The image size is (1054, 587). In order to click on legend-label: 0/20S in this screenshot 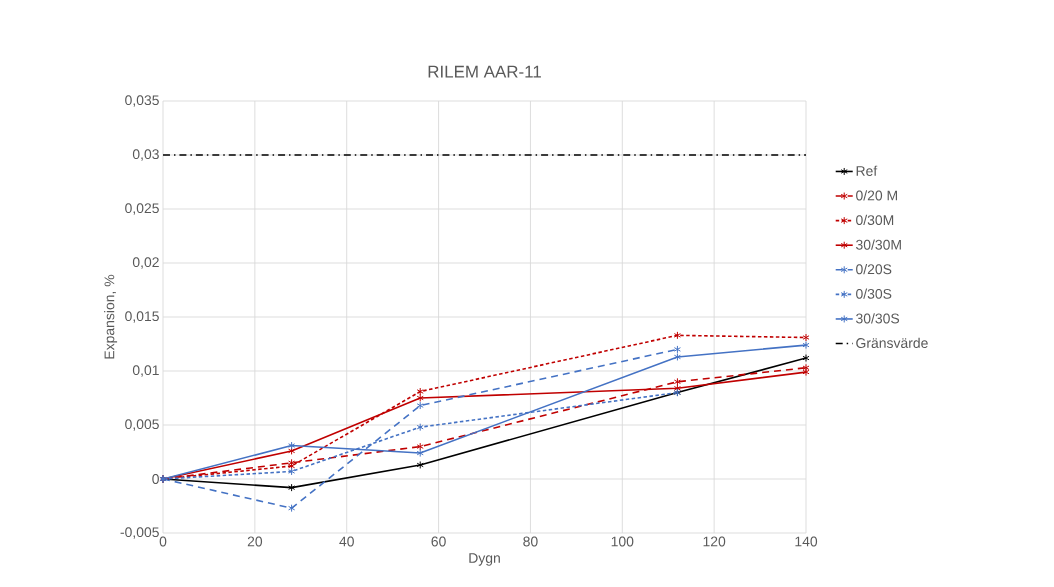, I will do `click(874, 269)`.